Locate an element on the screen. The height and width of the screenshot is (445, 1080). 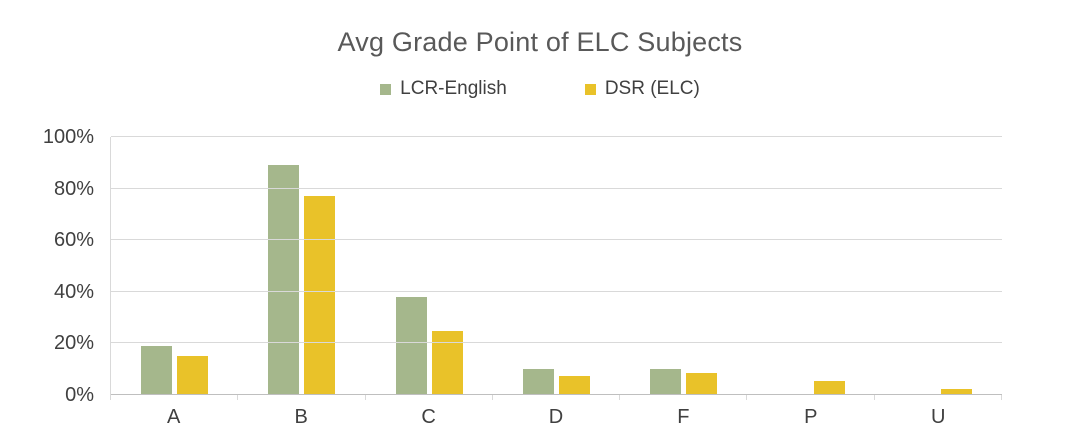
x-axis-line is located at coordinates (556, 394).